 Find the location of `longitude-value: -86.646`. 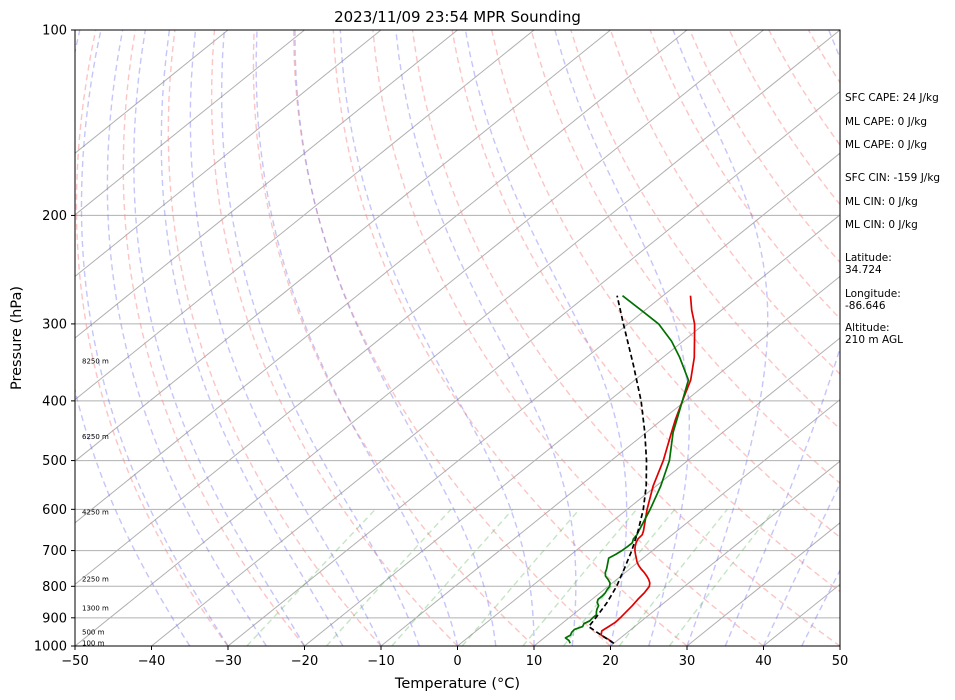

longitude-value: -86.646 is located at coordinates (865, 306).